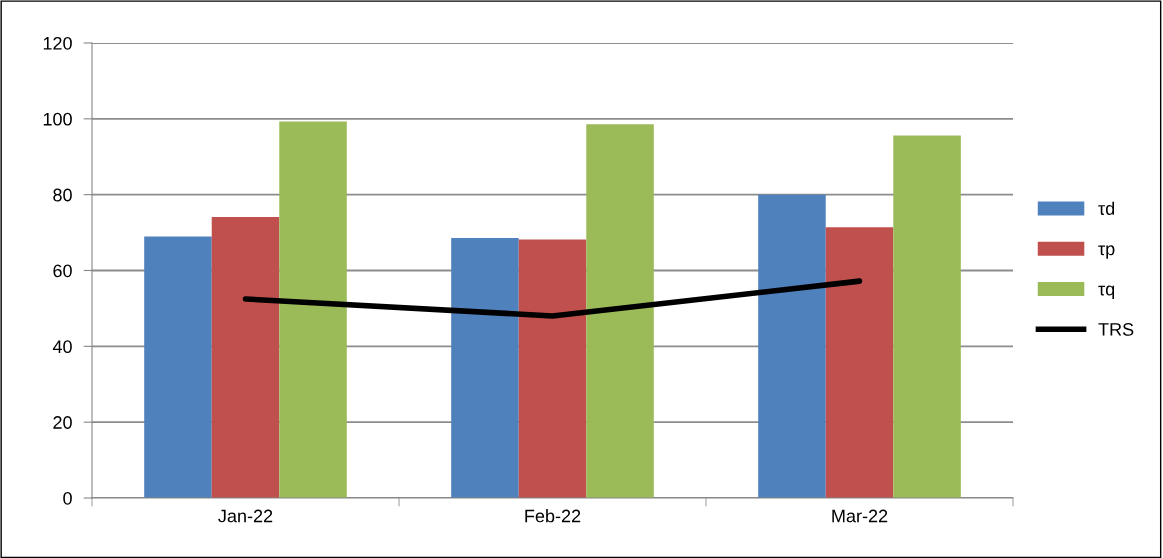 The height and width of the screenshot is (558, 1163). I want to click on y-tick-label: 60, so click(62, 271).